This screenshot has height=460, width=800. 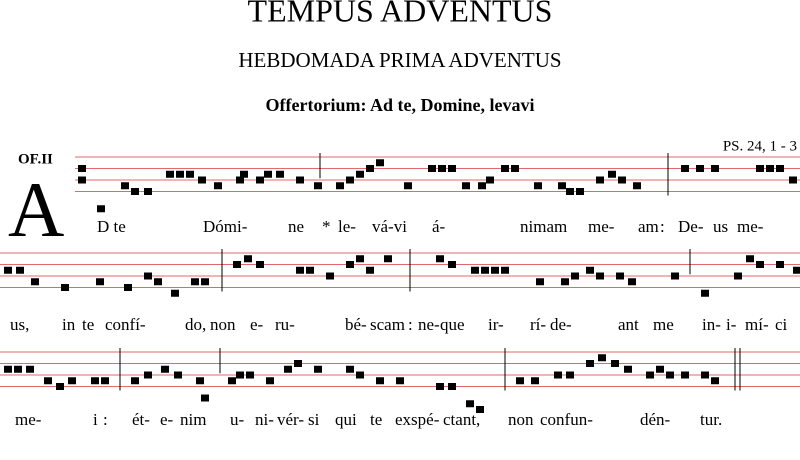 What do you see at coordinates (461, 419) in the screenshot?
I see `lyric: ctant,` at bounding box center [461, 419].